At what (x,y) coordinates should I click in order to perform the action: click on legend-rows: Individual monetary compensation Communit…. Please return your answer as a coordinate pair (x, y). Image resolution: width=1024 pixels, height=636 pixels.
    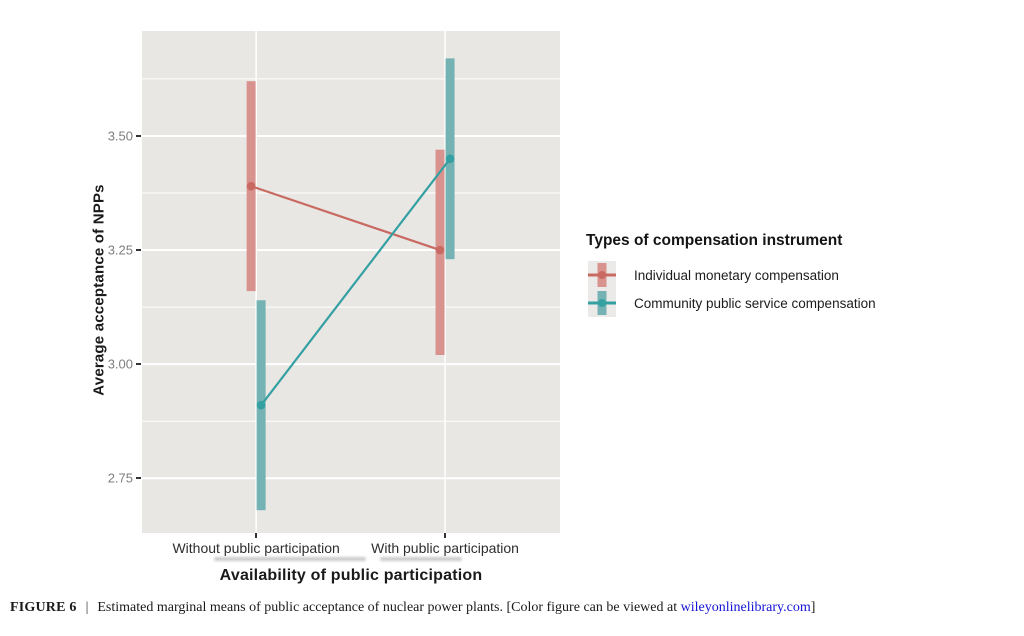
    Looking at the image, I should click on (732, 289).